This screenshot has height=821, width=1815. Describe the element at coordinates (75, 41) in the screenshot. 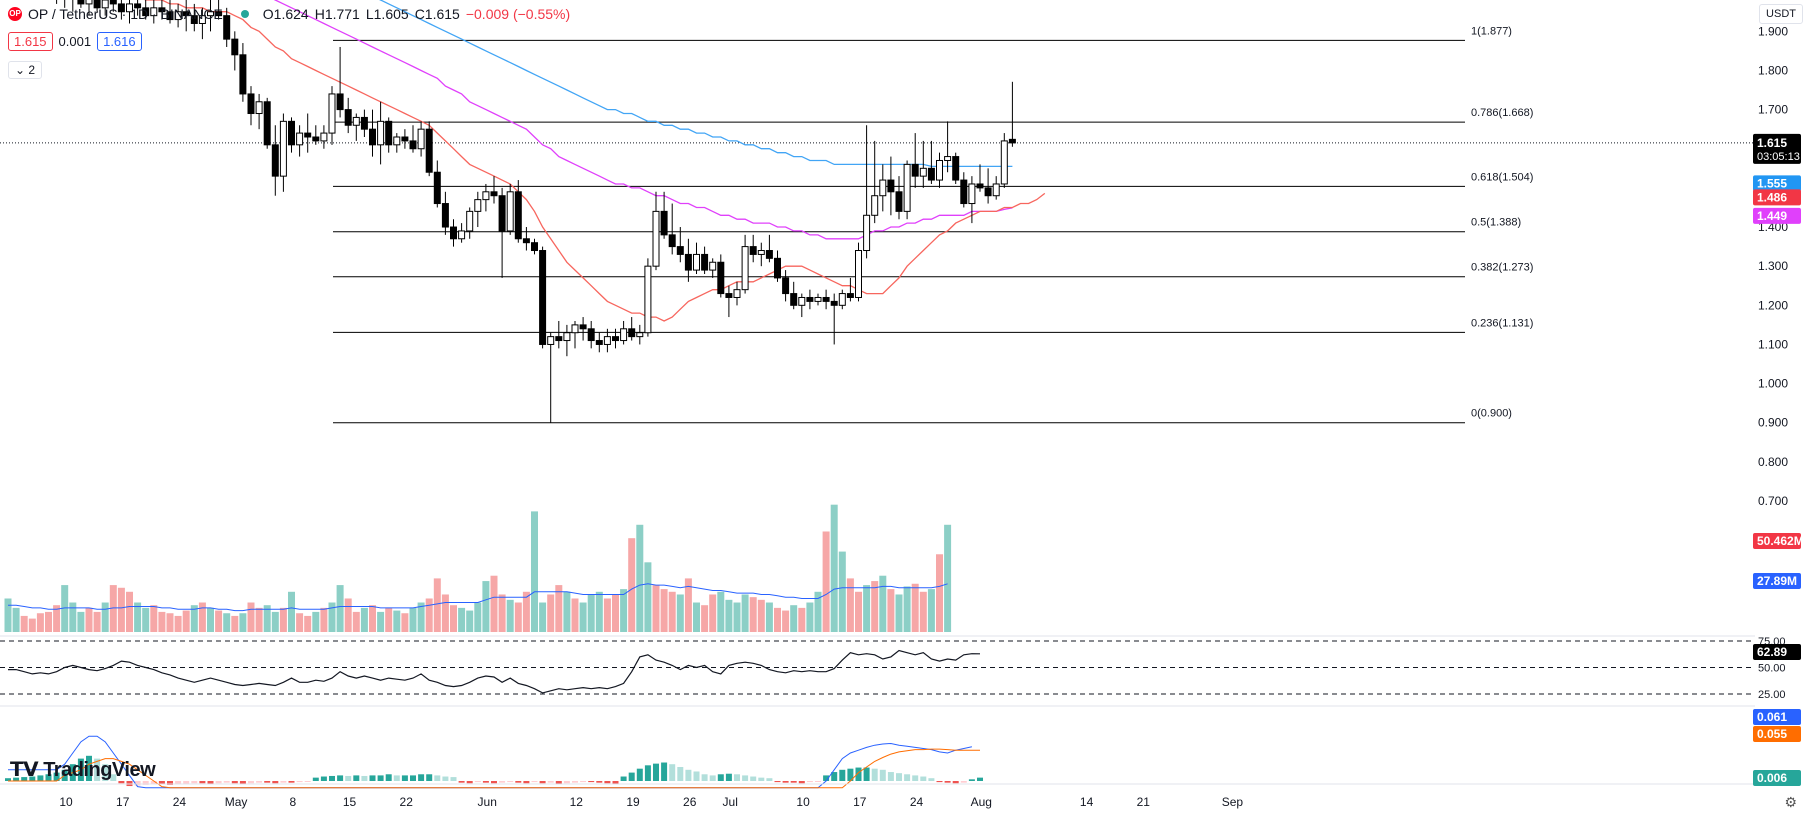

I see `spread-value: 0.001` at that location.